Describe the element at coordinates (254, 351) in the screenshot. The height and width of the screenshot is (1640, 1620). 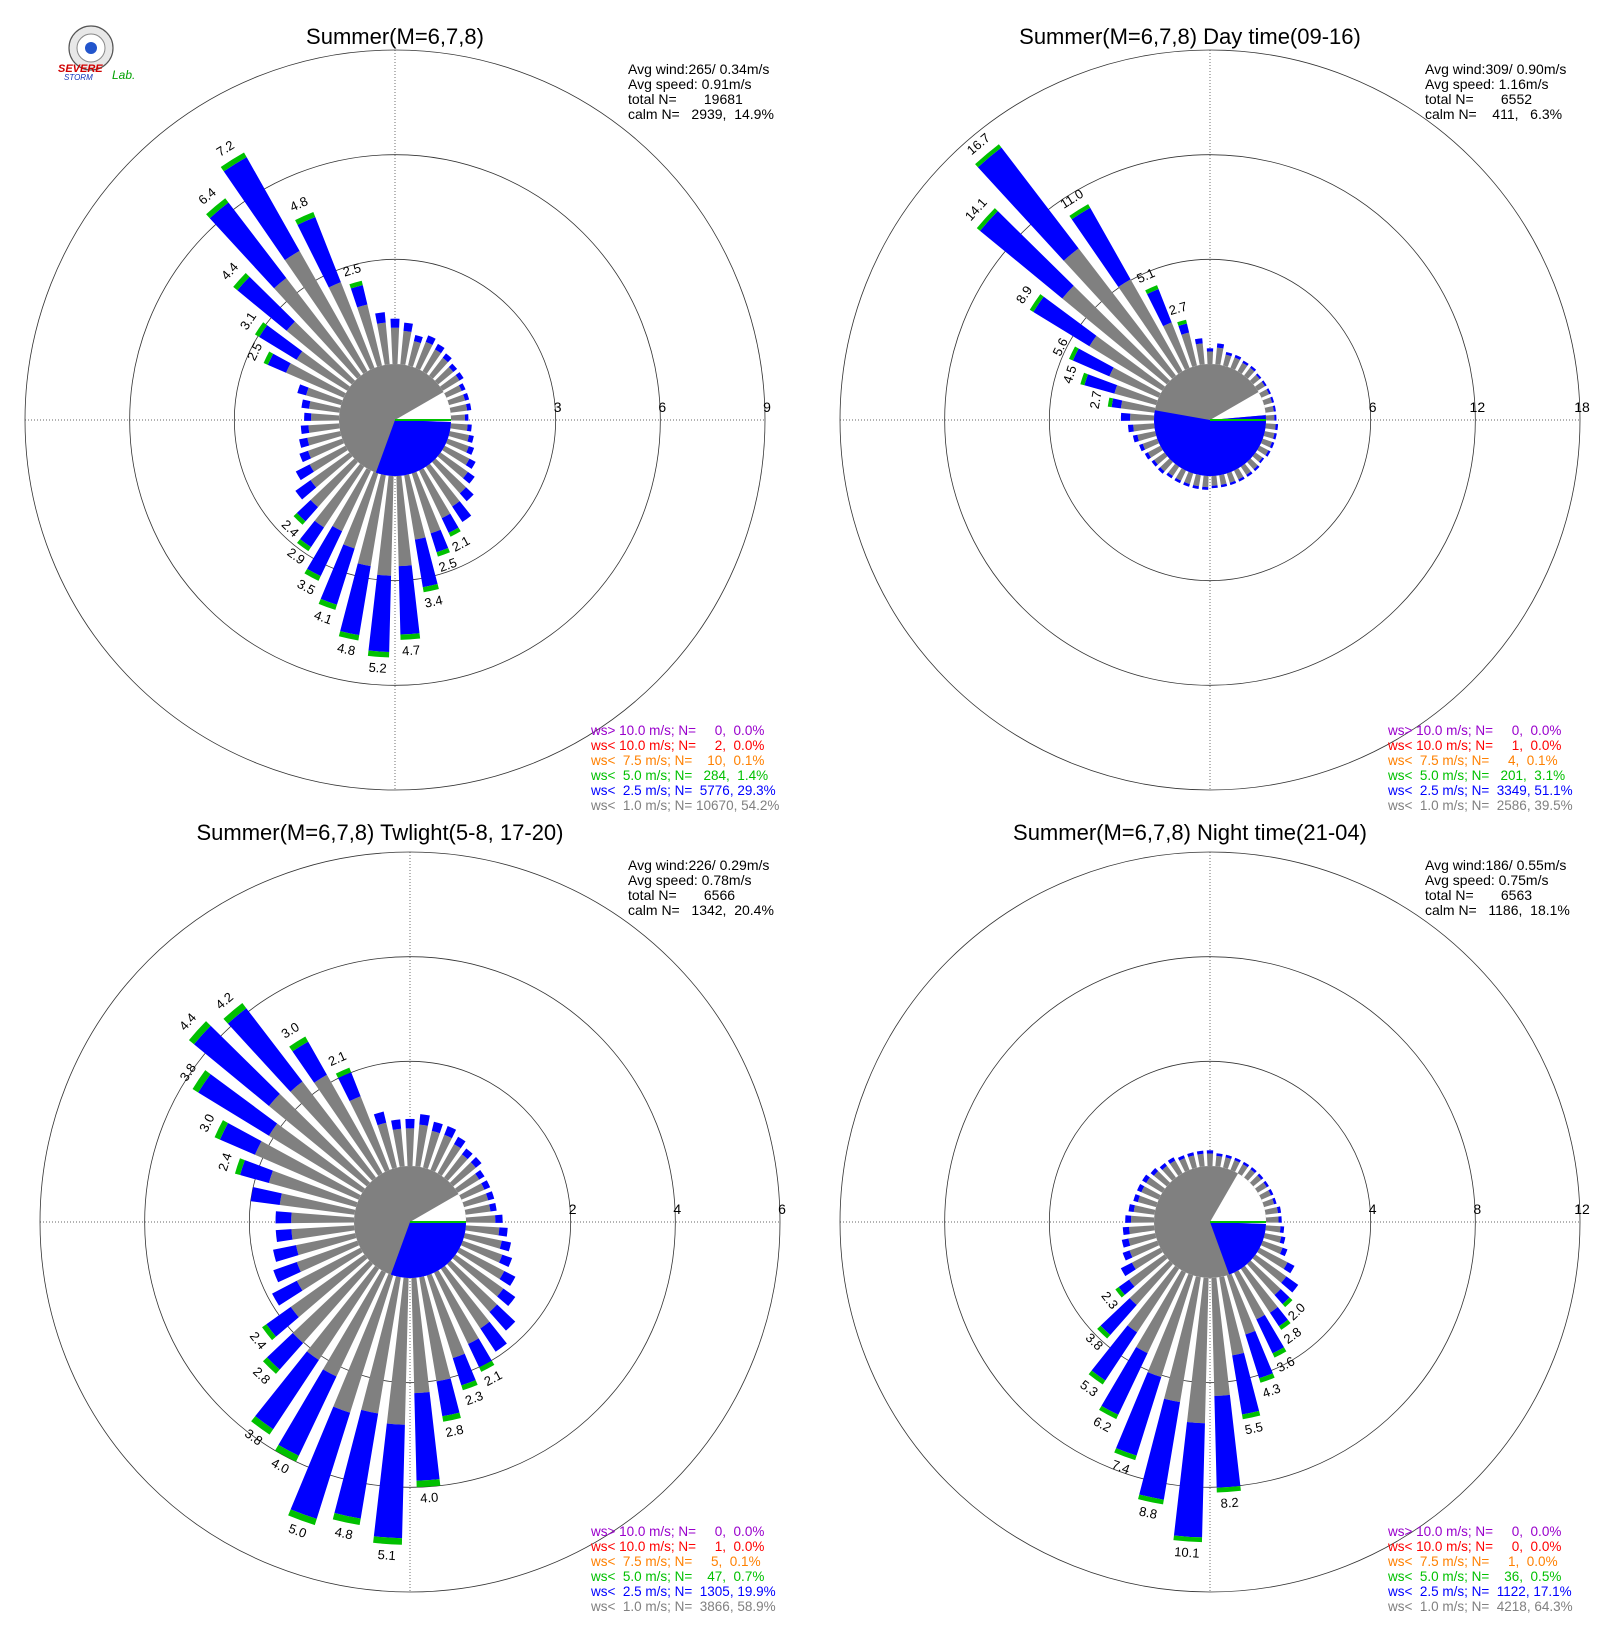
I see `bar-value-label: 2.5` at that location.